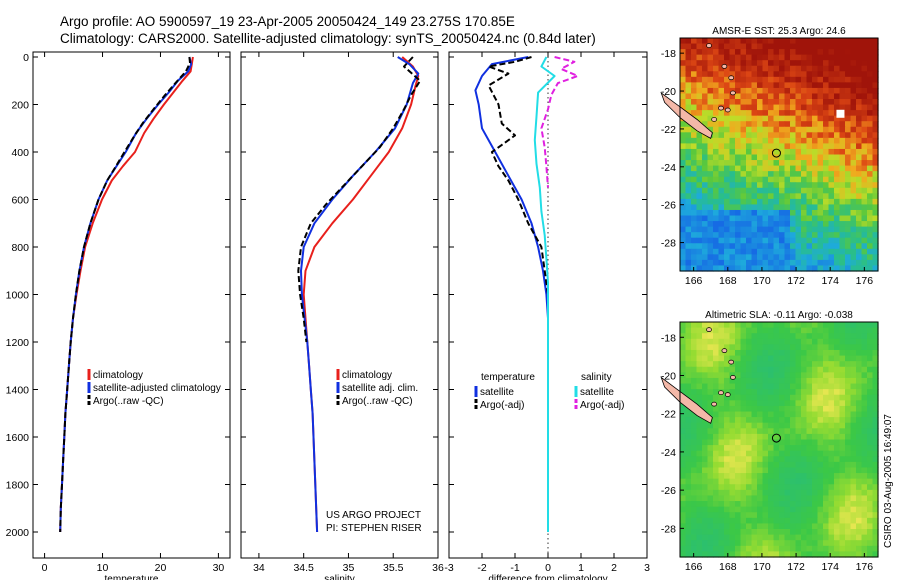 The image size is (900, 580). Describe the element at coordinates (18, 391) in the screenshot. I see `y-tick-label: 1400` at that location.